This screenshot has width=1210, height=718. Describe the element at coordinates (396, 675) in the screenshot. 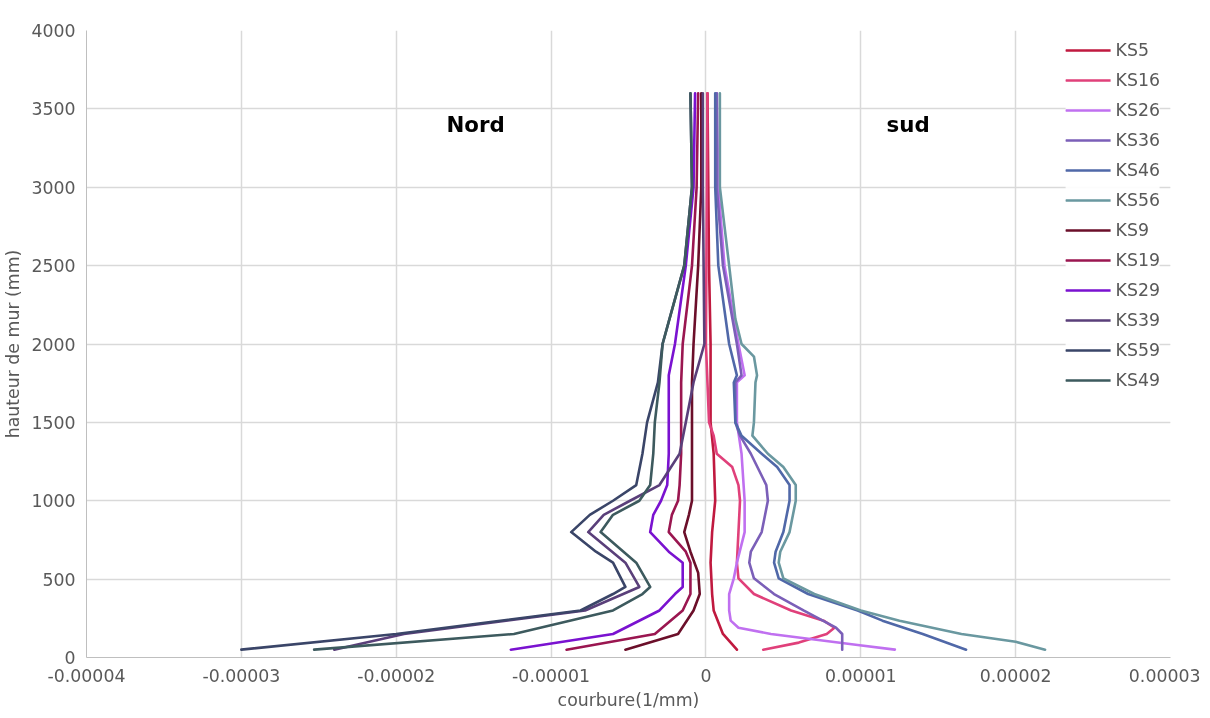

I see `x-tick-label: -0.00002` at that location.